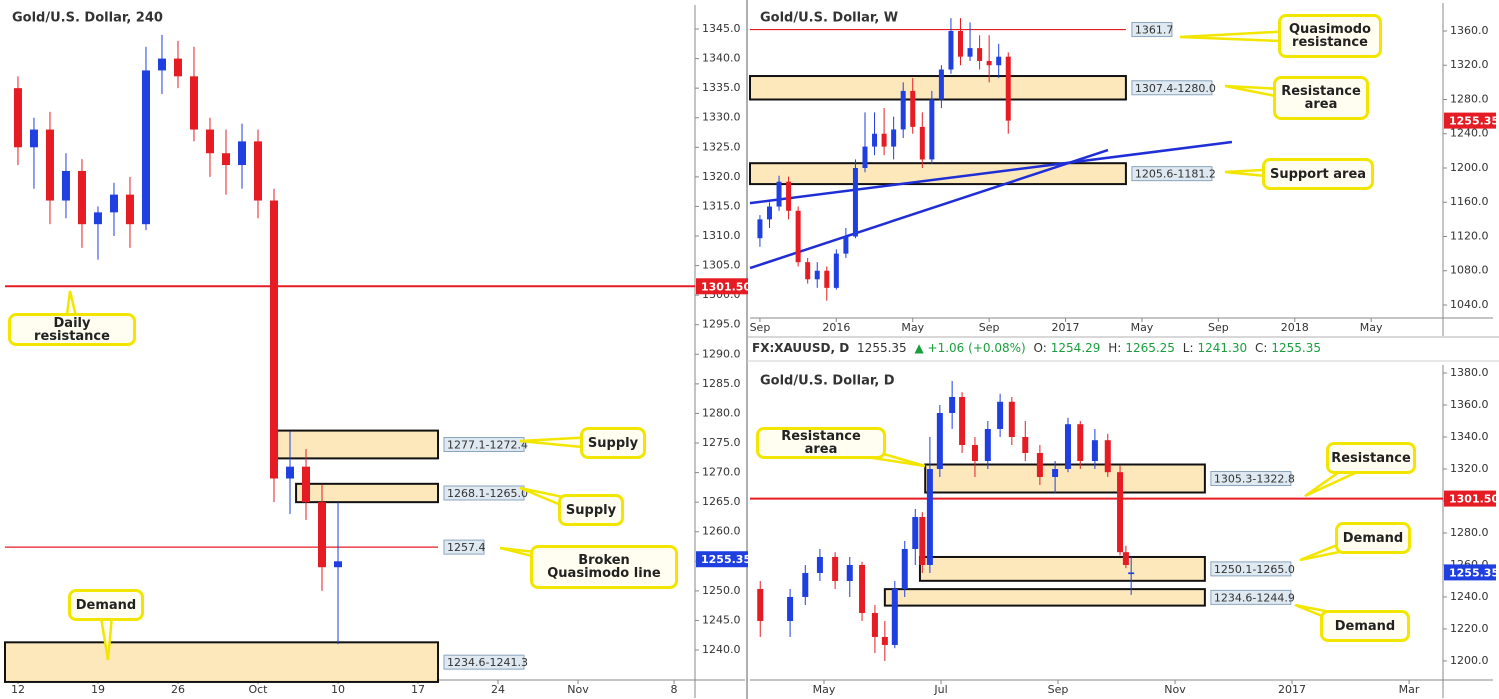 Image resolution: width=1499 pixels, height=699 pixels. I want to click on y-tick-label: 1315.0, so click(721, 205).